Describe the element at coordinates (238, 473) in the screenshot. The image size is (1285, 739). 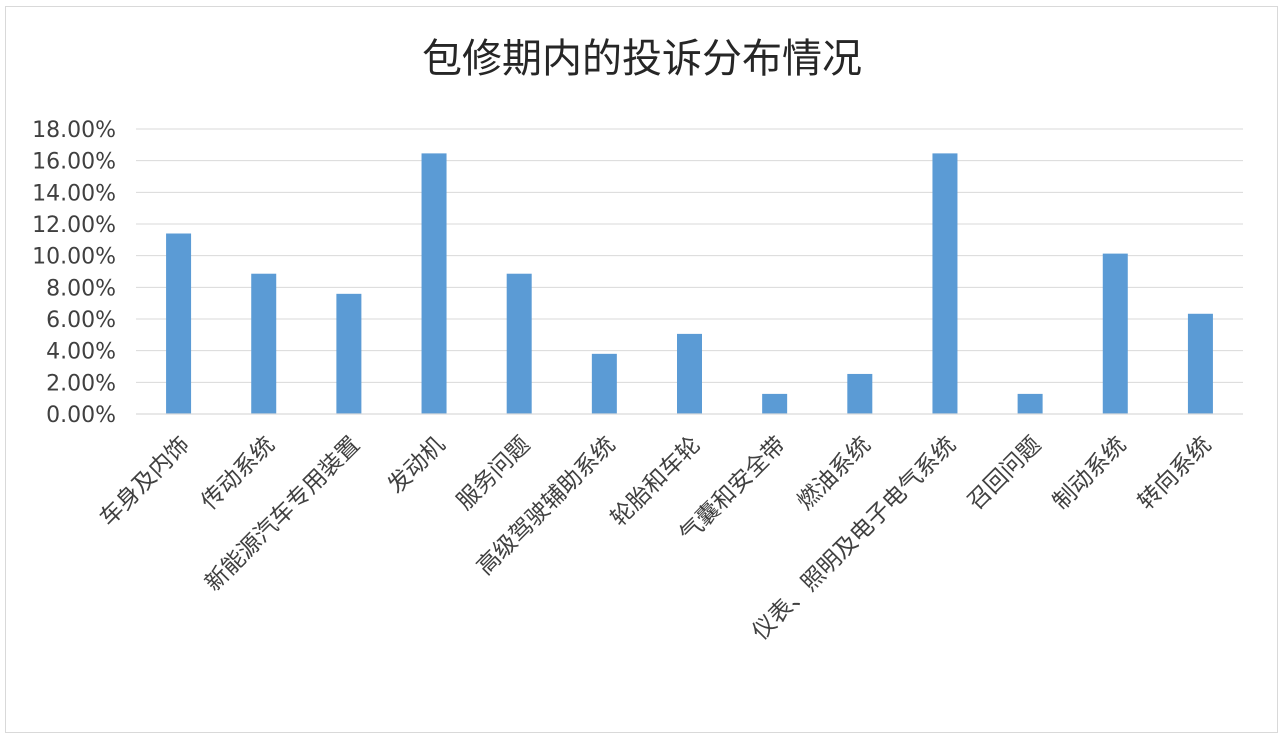
I see `x-tick-label: 传动系统` at that location.